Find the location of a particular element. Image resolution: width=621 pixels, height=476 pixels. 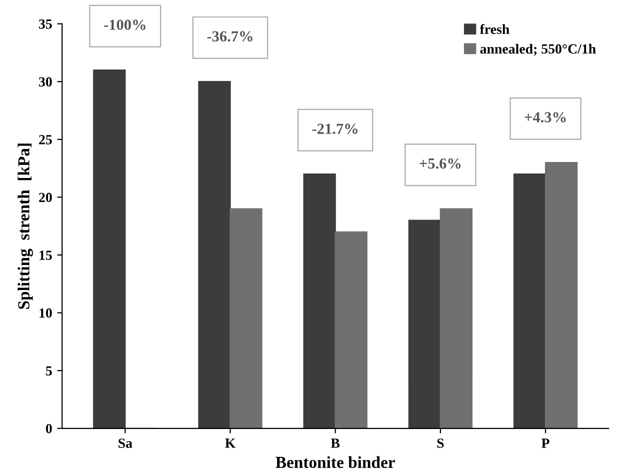

x-tick-label: B is located at coordinates (335, 443).